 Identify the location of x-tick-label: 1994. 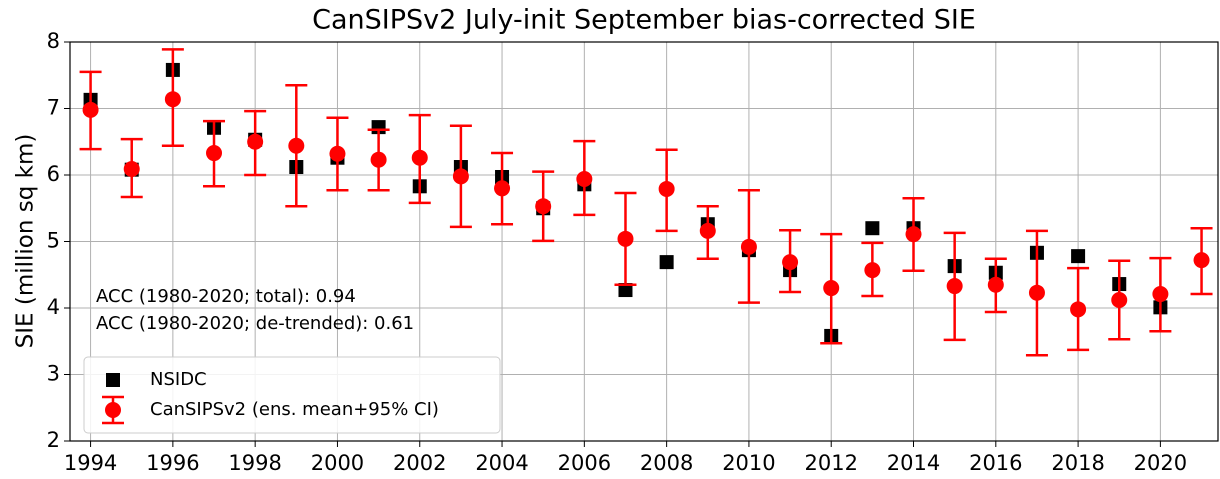
(90, 463).